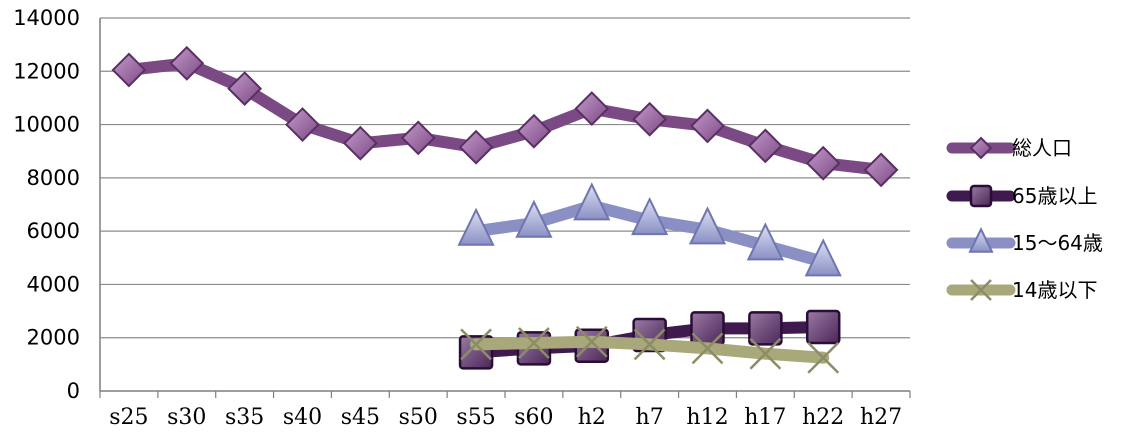 This screenshot has width=1140, height=432. I want to click on x-tick-label: h7, so click(650, 417).